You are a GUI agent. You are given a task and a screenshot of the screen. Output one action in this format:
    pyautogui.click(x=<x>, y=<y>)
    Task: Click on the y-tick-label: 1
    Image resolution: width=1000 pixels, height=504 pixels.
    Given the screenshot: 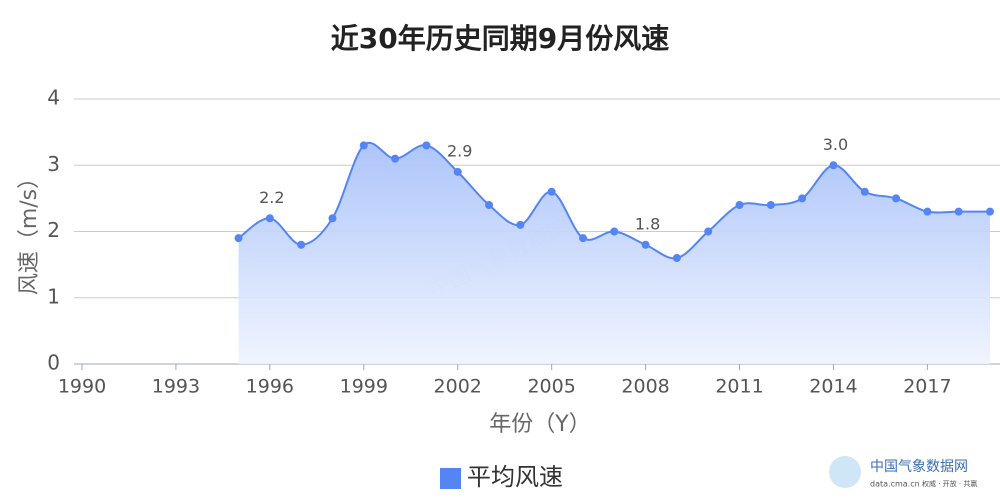 What is the action you would take?
    pyautogui.click(x=53, y=296)
    